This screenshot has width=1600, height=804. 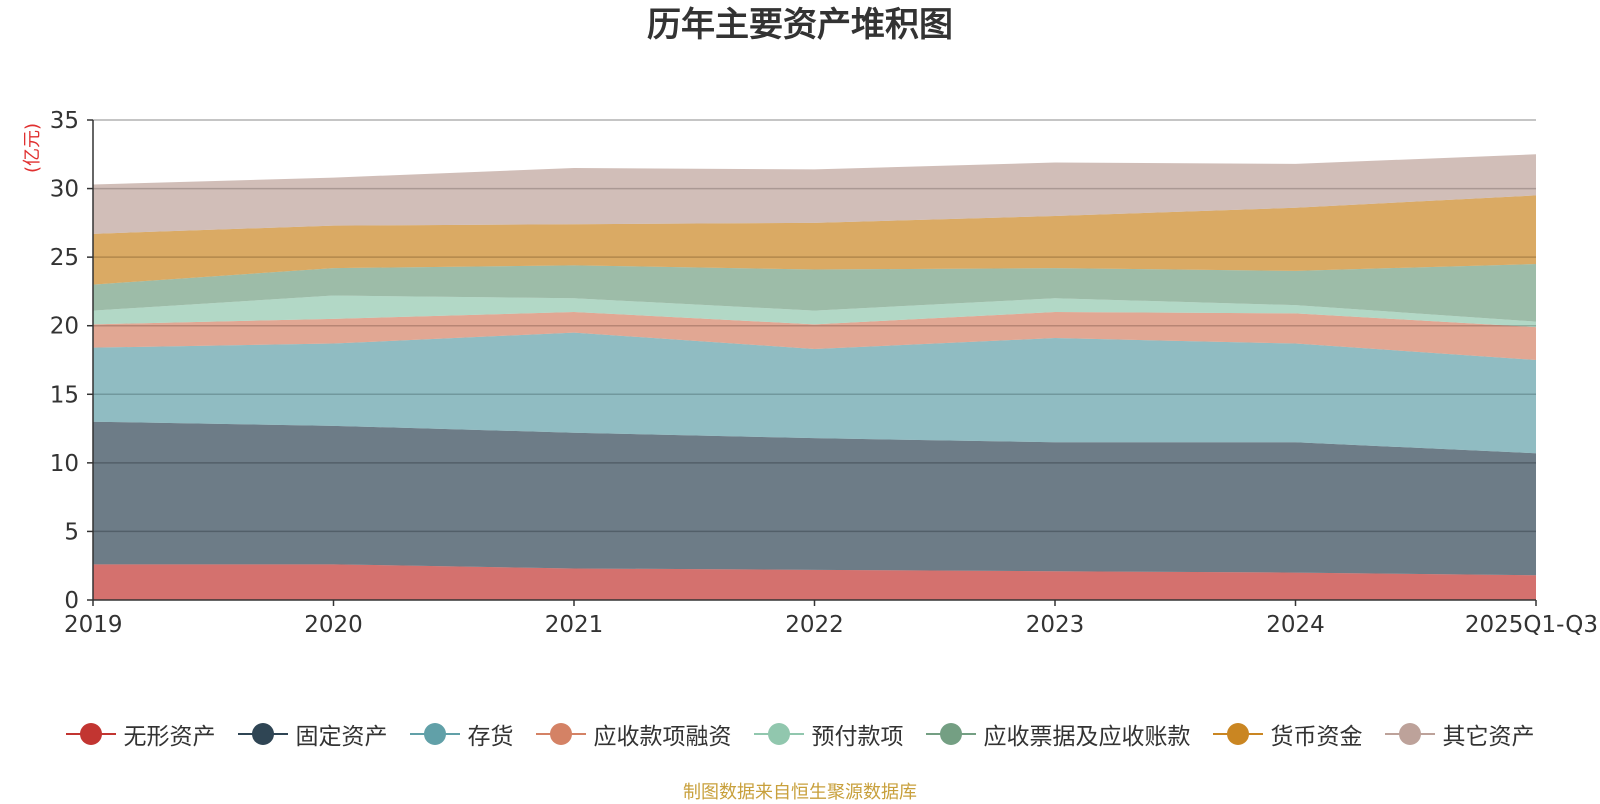 I want to click on x-tick-label: 2022, so click(x=814, y=625).